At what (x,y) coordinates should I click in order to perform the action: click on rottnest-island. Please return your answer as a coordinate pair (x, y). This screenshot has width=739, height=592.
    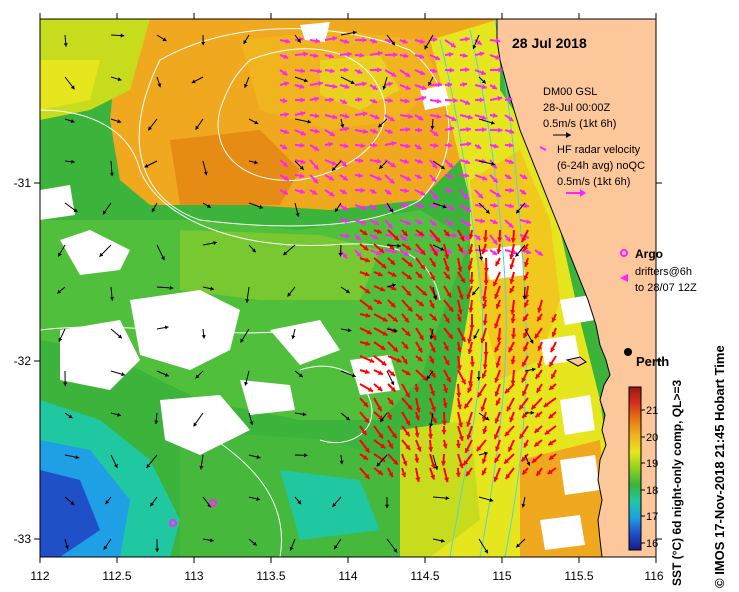
    Looking at the image, I should click on (576, 361).